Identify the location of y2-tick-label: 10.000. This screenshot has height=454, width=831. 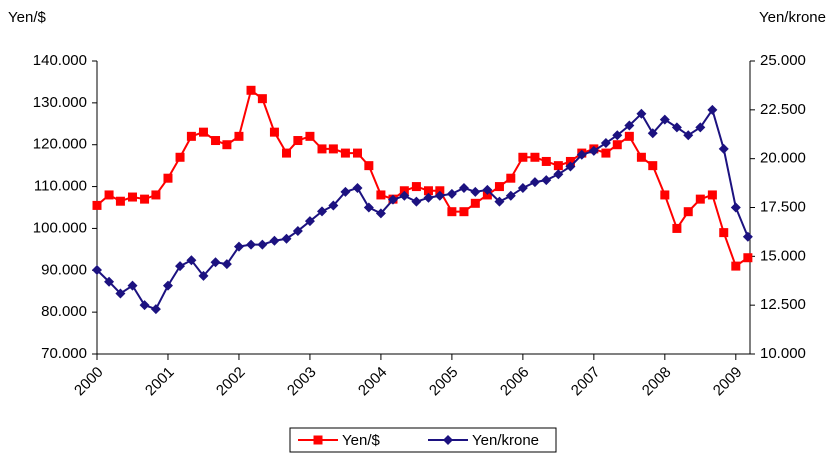
(783, 353).